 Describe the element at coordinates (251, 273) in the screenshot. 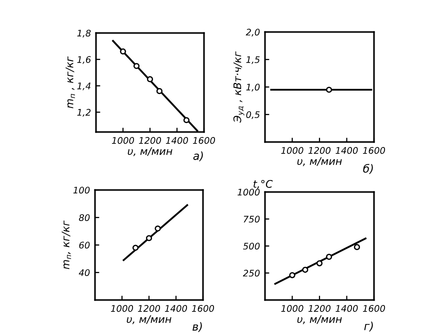

I see `y-tick-label: 250` at that location.